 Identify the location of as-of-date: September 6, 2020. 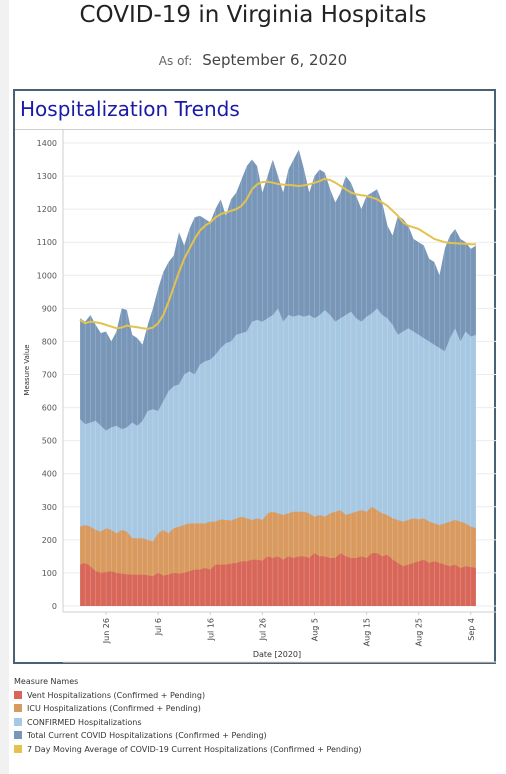
(275, 60).